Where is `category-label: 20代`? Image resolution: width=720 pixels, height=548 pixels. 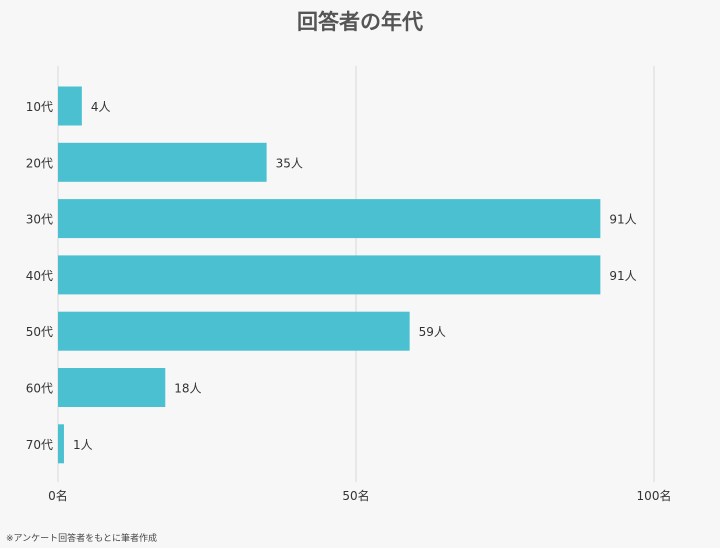 category-label: 20代 is located at coordinates (39, 163).